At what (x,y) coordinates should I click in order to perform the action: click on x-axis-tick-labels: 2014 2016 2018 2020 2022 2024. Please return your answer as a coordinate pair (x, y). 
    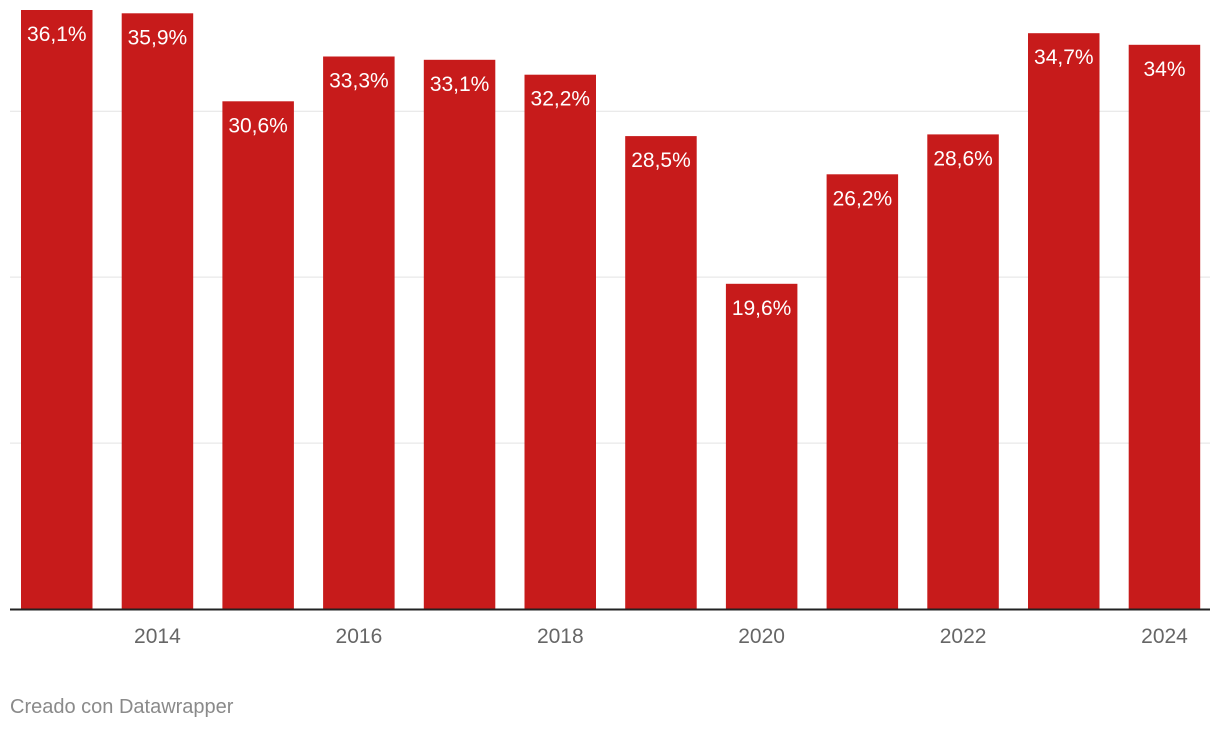
    Looking at the image, I should click on (661, 636).